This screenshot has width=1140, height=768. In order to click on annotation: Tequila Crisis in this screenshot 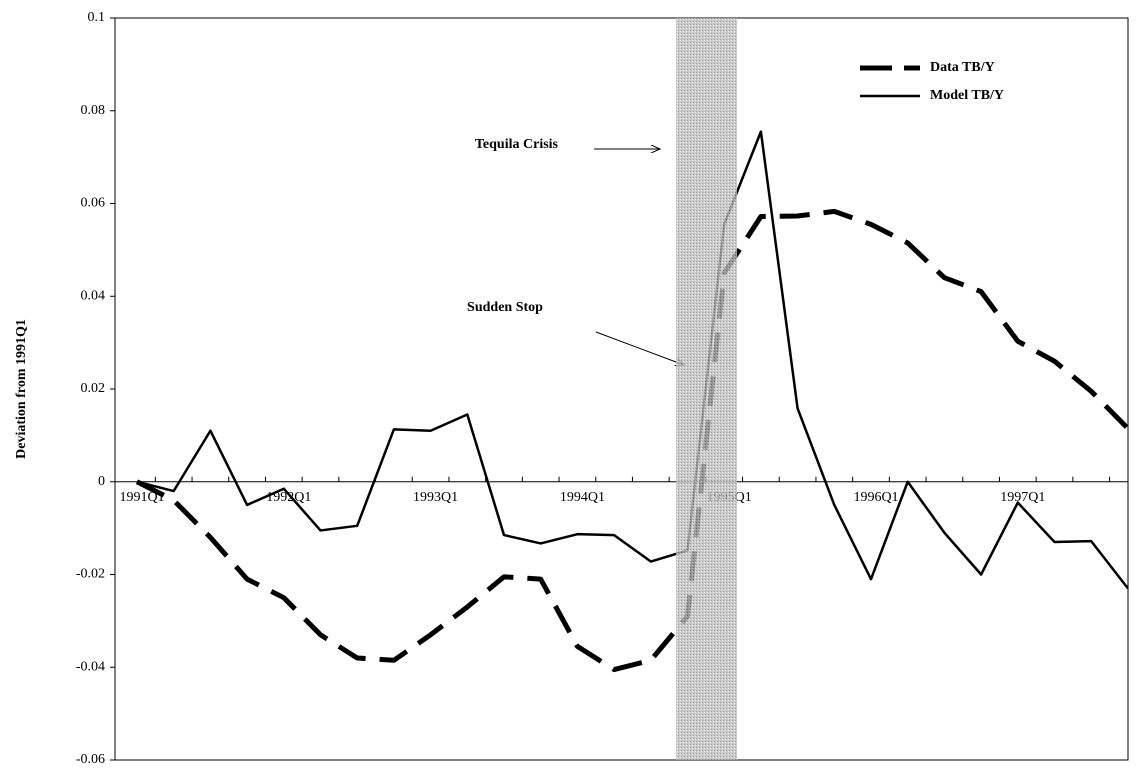, I will do `click(517, 144)`.